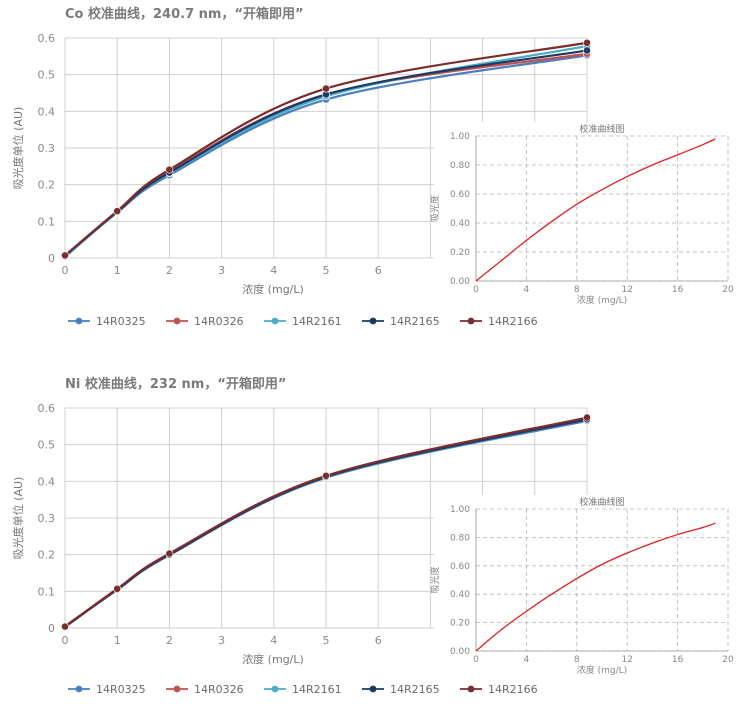 The height and width of the screenshot is (704, 752). I want to click on inset-y-tick-label: 0.20, so click(460, 253).